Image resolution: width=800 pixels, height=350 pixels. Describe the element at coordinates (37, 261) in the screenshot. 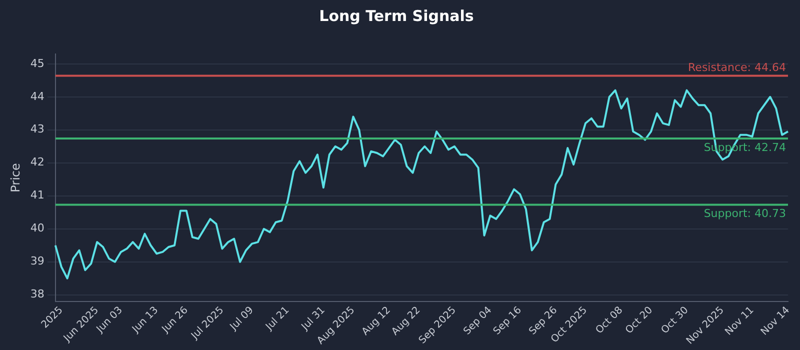

I see `y-tick-label: 39` at that location.